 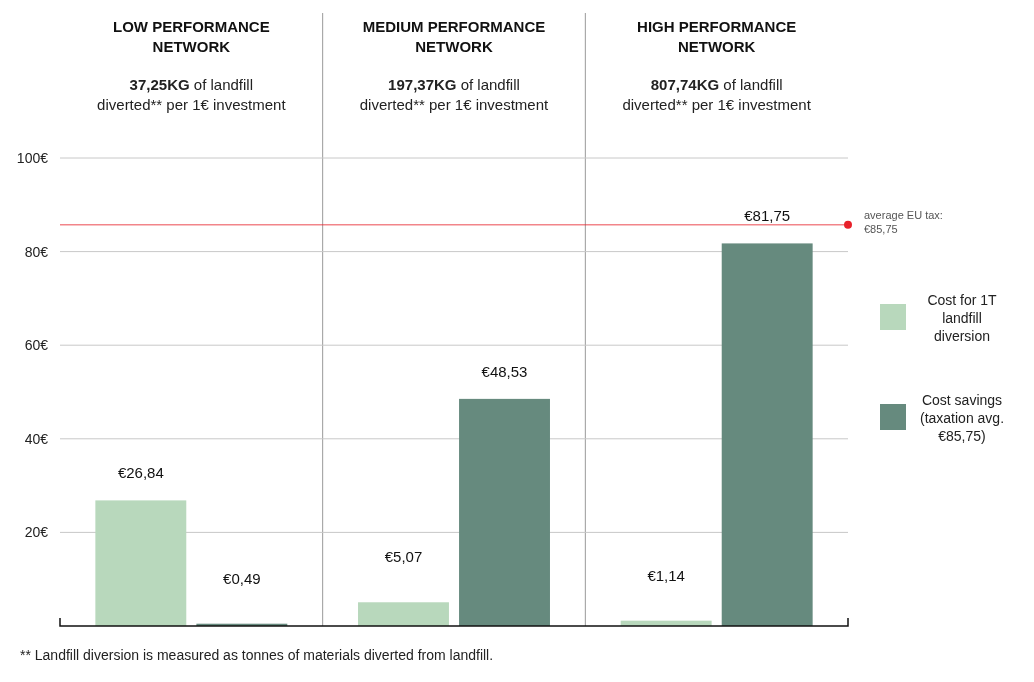 I want to click on text: 197,37KG of landfill diverted** per 1€ investment, so click(x=454, y=94).